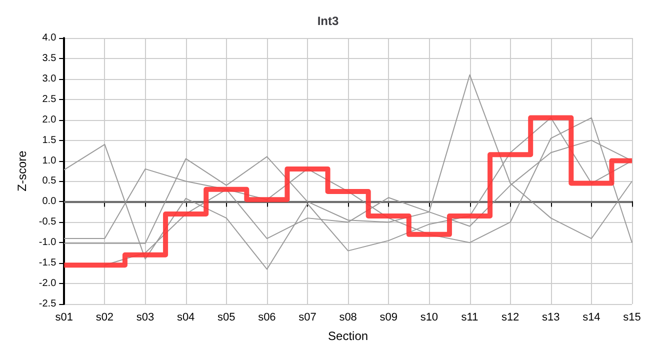 The height and width of the screenshot is (360, 660). What do you see at coordinates (551, 318) in the screenshot?
I see `x-tick-label: s13` at bounding box center [551, 318].